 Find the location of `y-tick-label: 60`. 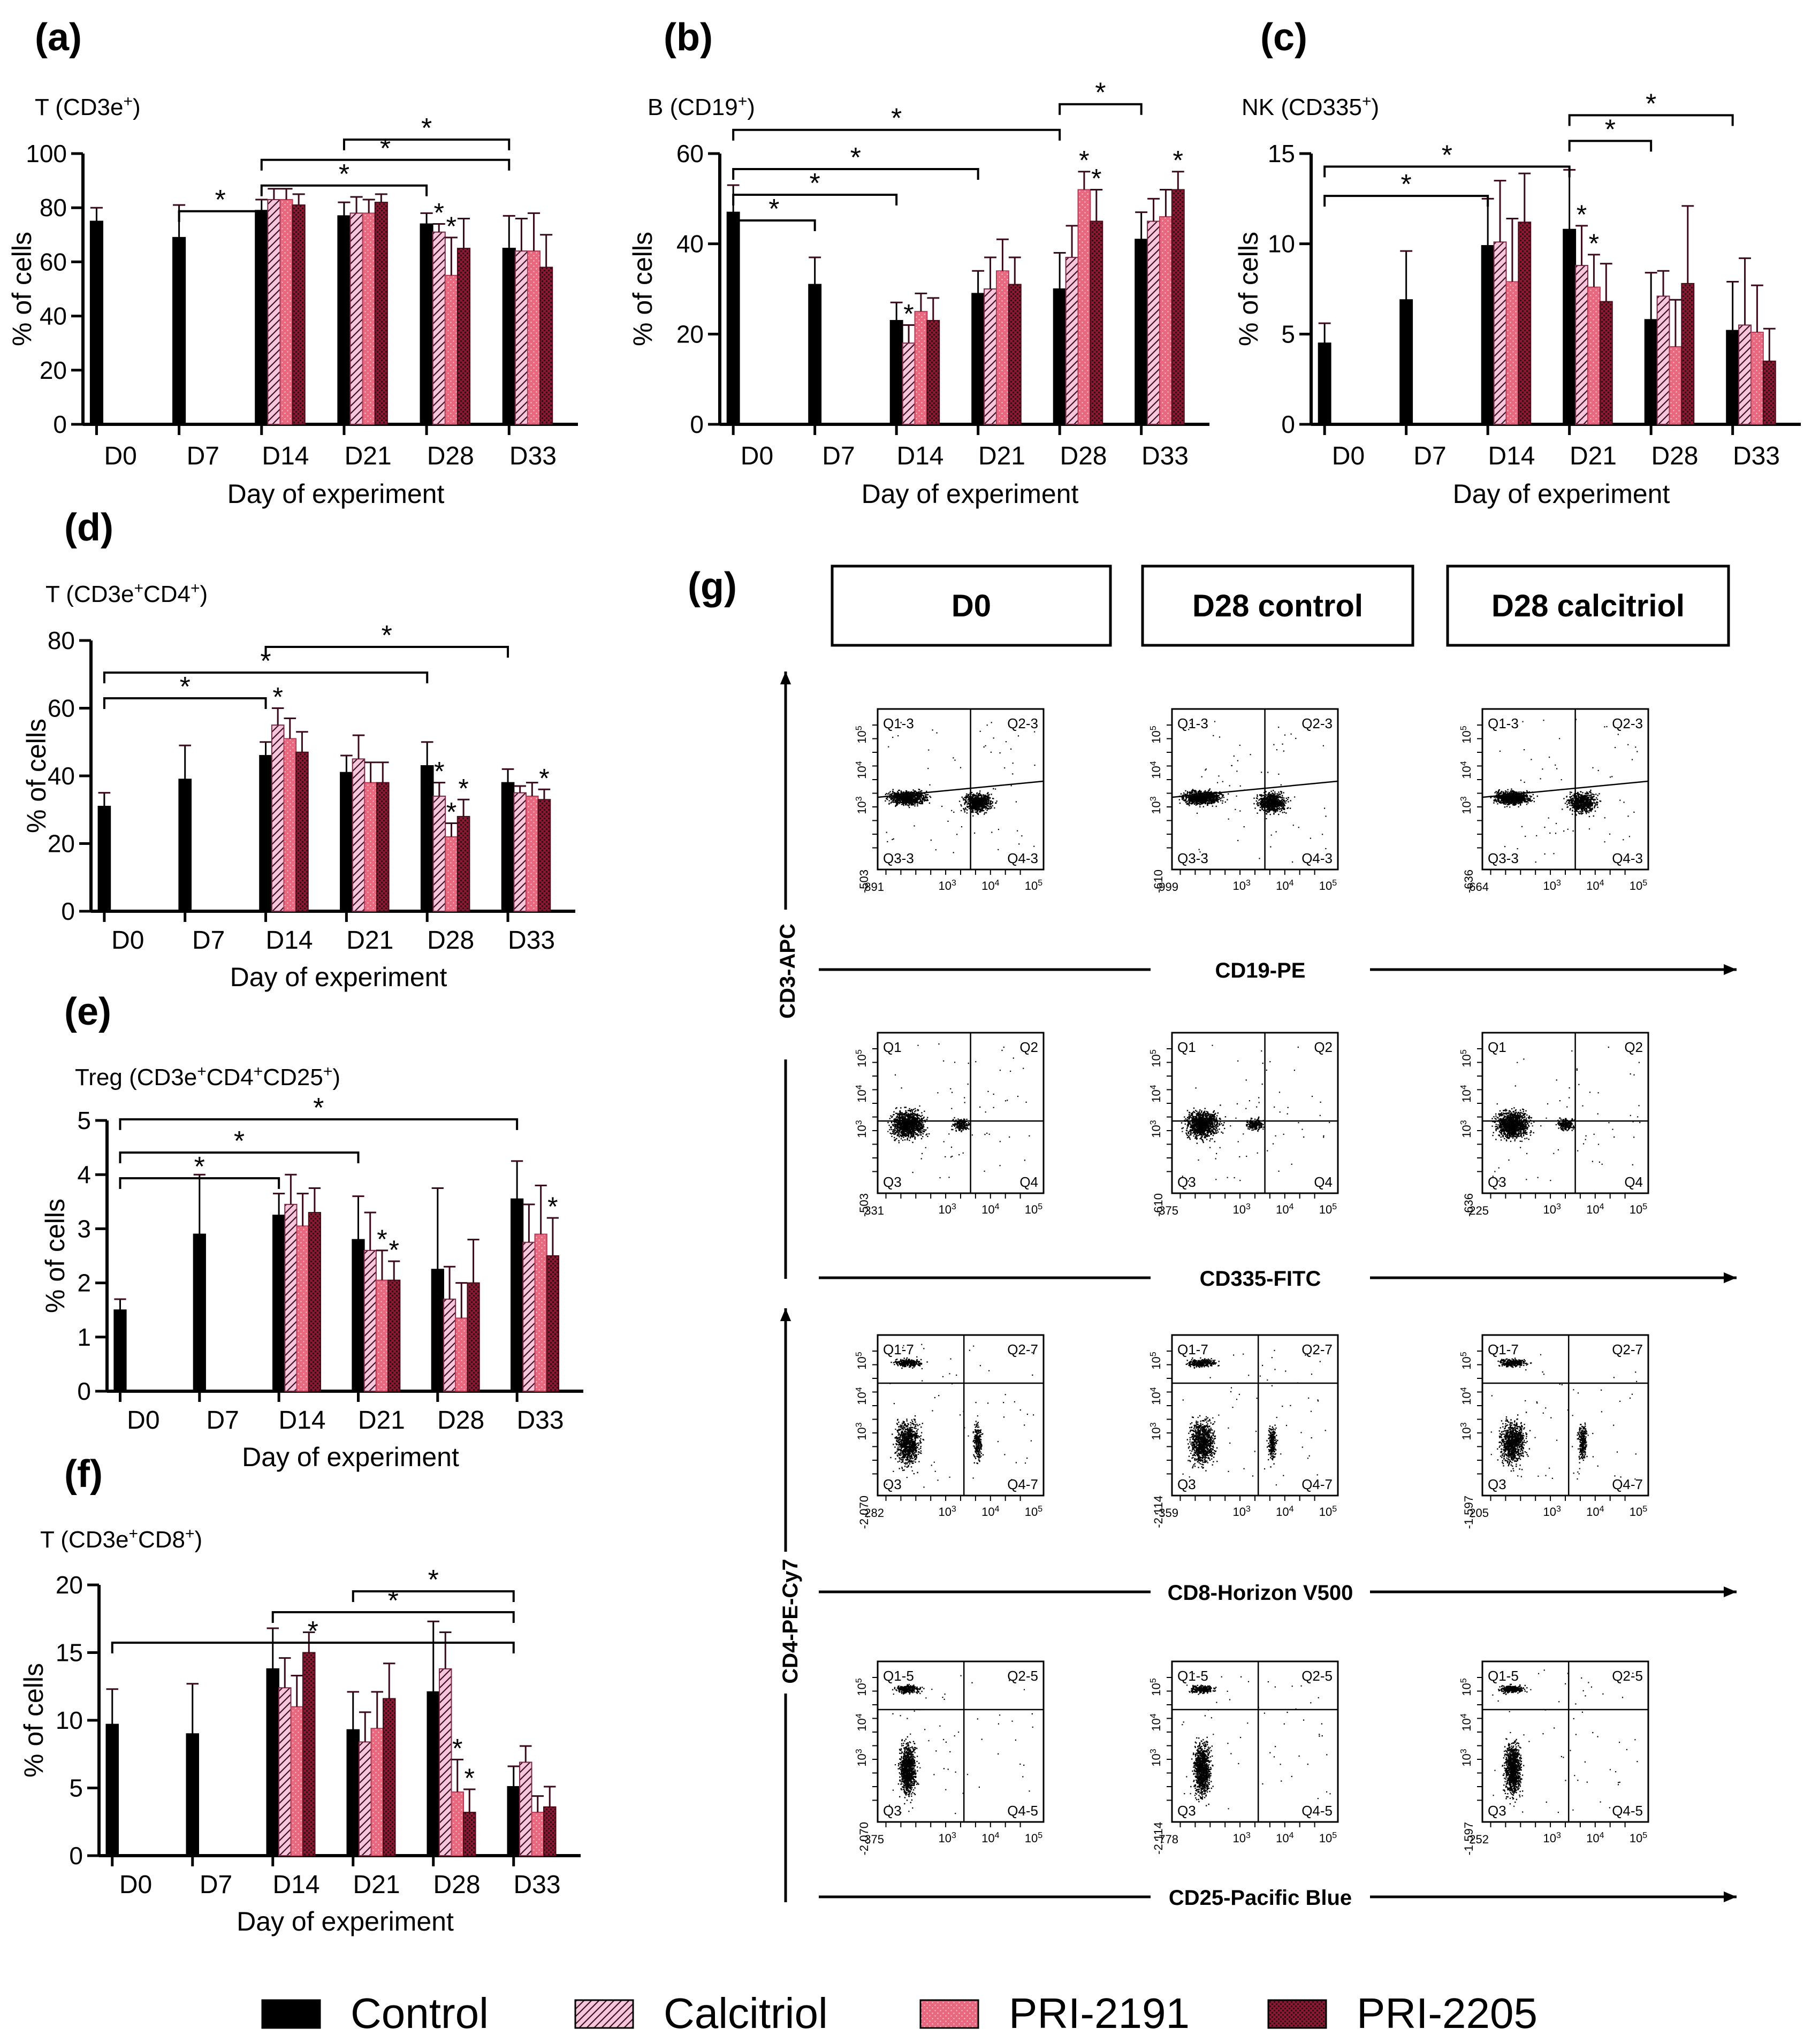

y-tick-label: 60 is located at coordinates (690, 153).